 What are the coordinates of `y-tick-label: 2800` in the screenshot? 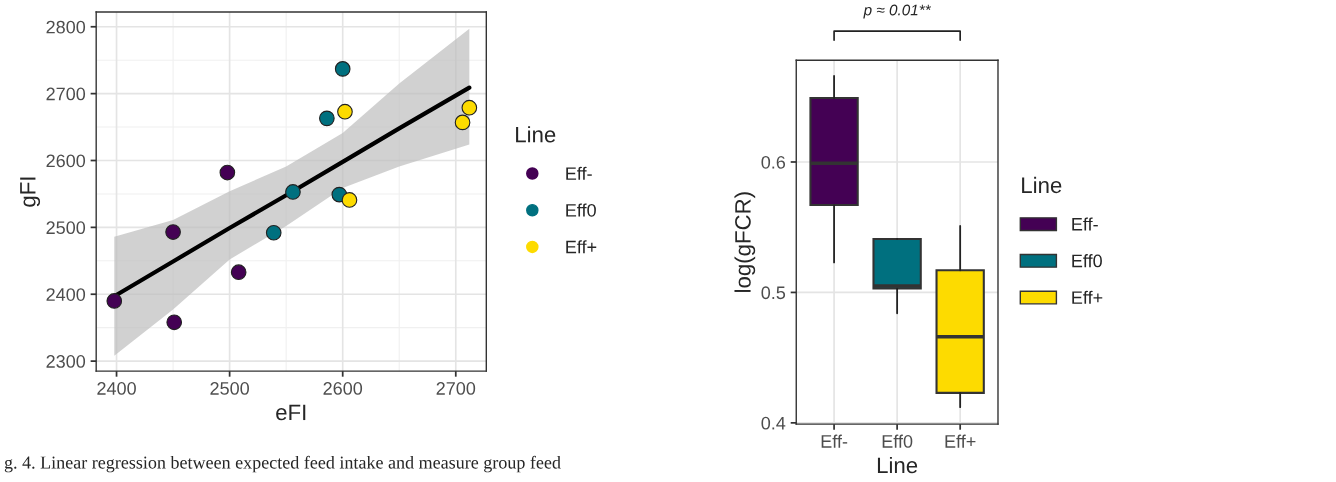 It's located at (66, 27).